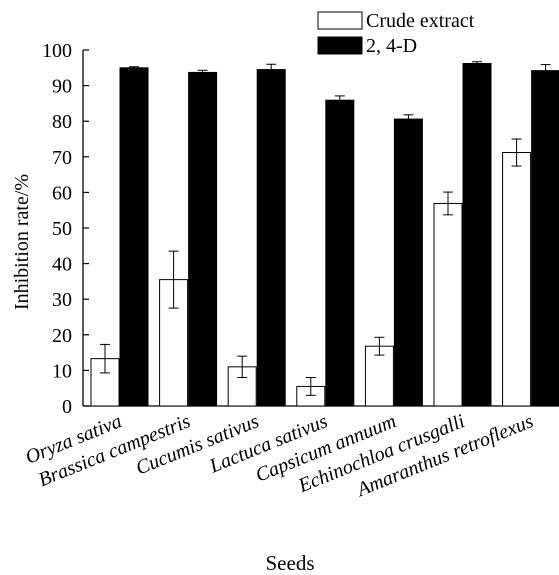 The height and width of the screenshot is (575, 559). I want to click on y-tick-label: 60, so click(62, 193).